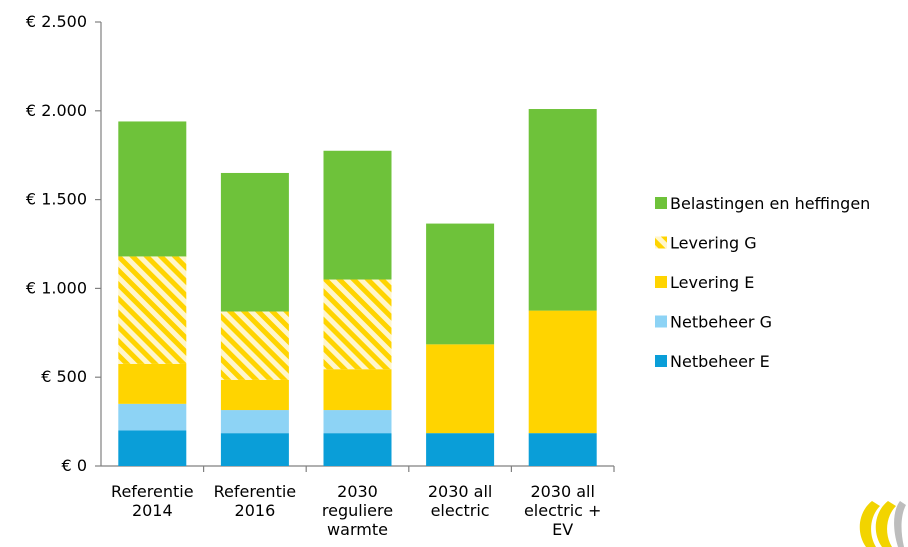 The height and width of the screenshot is (547, 908). I want to click on logo, so click(883, 524).